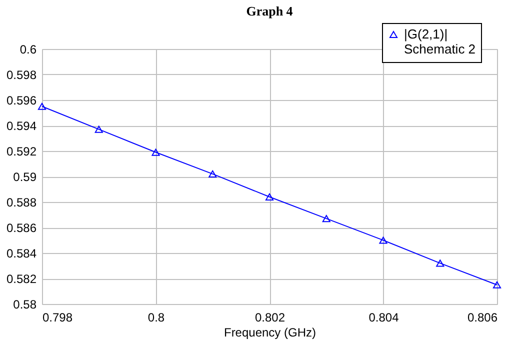 The width and height of the screenshot is (516, 346). I want to click on y-tick-label: 0.582, so click(21, 279).